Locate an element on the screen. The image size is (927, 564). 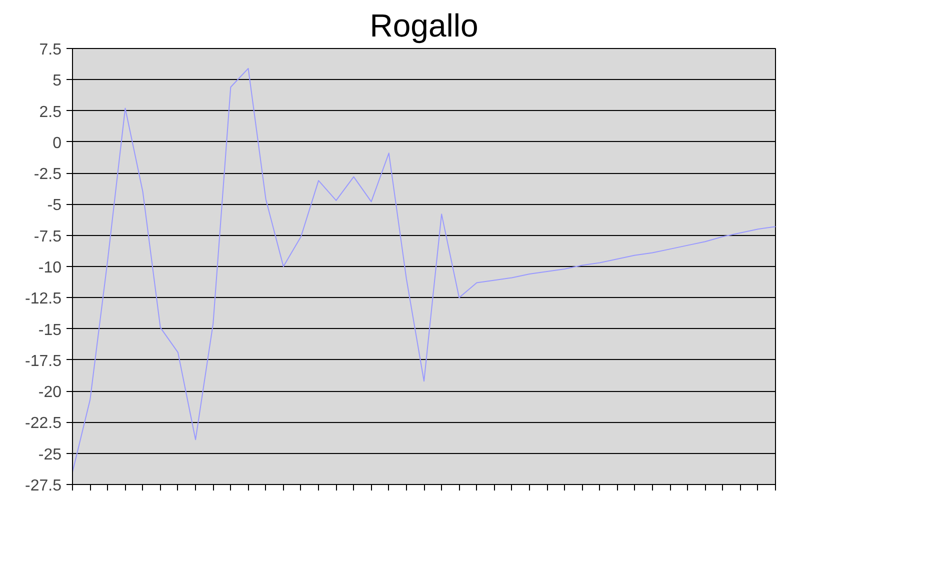
y-tick-label: -17.5 is located at coordinates (43, 361).